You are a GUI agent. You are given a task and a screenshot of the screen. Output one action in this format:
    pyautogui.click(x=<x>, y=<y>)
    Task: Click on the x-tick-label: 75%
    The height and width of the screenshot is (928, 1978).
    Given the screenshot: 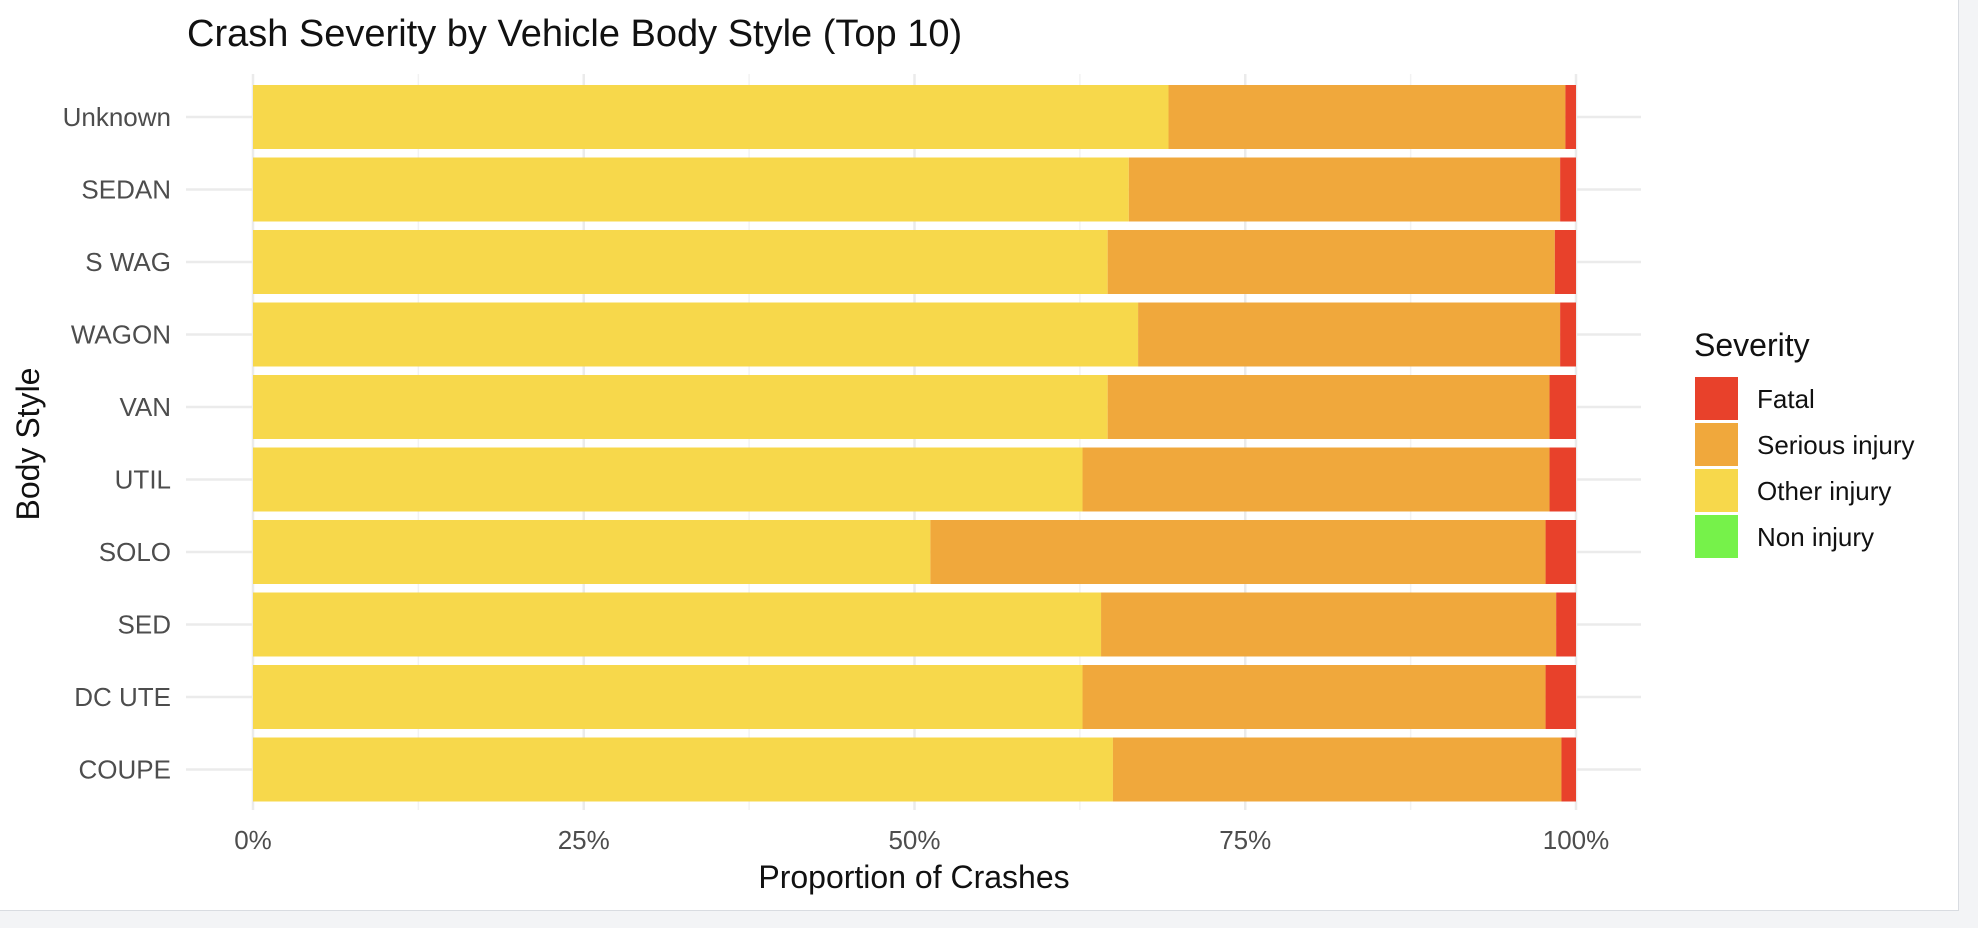 What is the action you would take?
    pyautogui.click(x=1245, y=840)
    